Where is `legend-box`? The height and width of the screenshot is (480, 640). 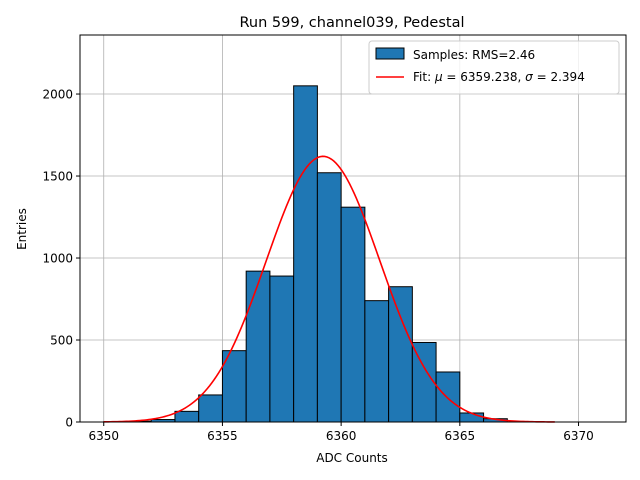 legend-box is located at coordinates (494, 67).